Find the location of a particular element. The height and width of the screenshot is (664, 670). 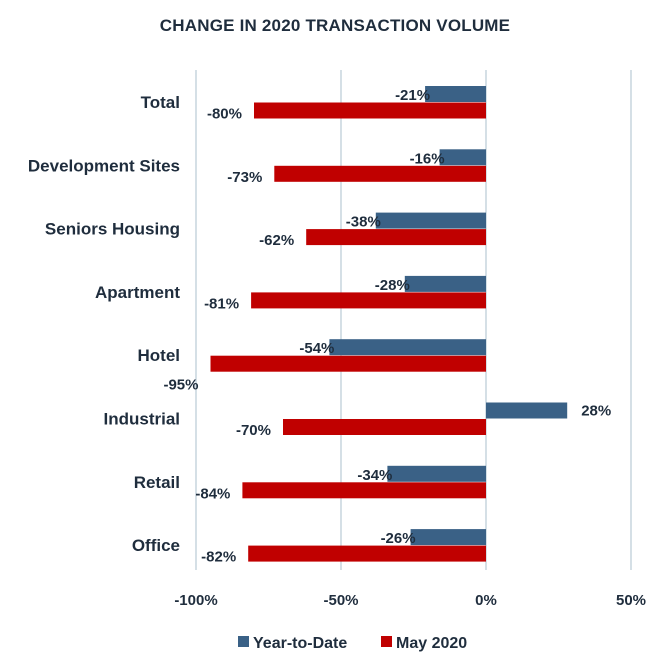

chart-title: CHANGE IN 2020 TRANSACTION VOLUME is located at coordinates (335, 25).